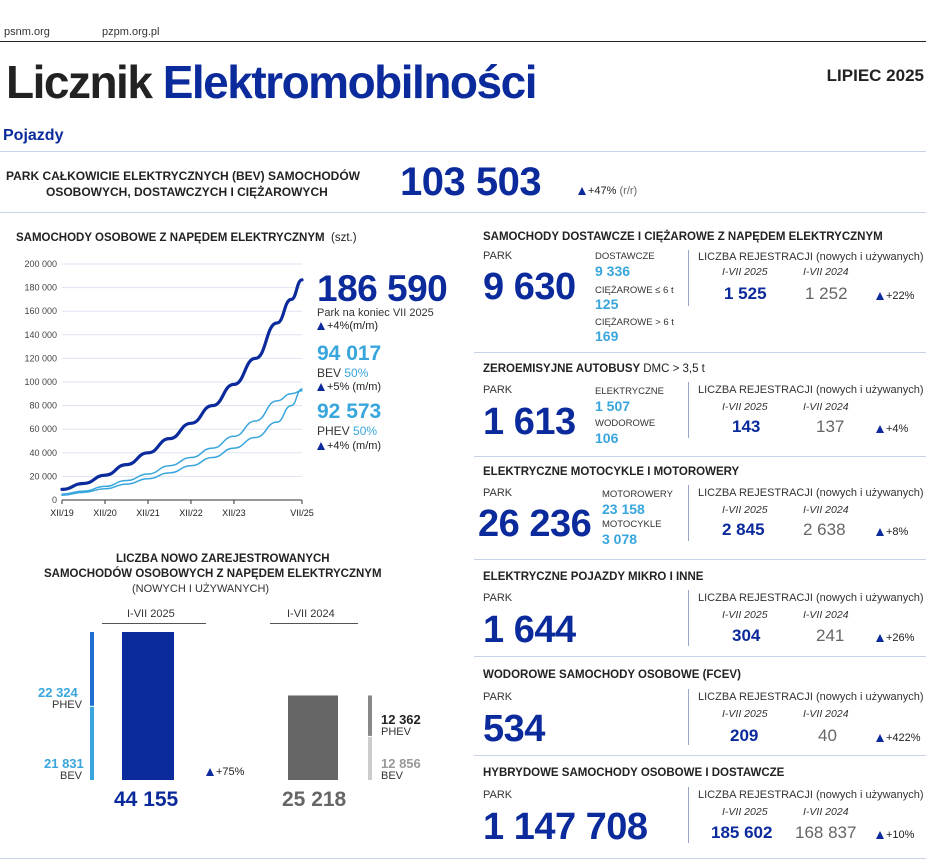 This screenshot has height=867, width=940. What do you see at coordinates (637, 494) in the screenshot?
I see `moto-sub1-label: MOTOROWERY` at bounding box center [637, 494].